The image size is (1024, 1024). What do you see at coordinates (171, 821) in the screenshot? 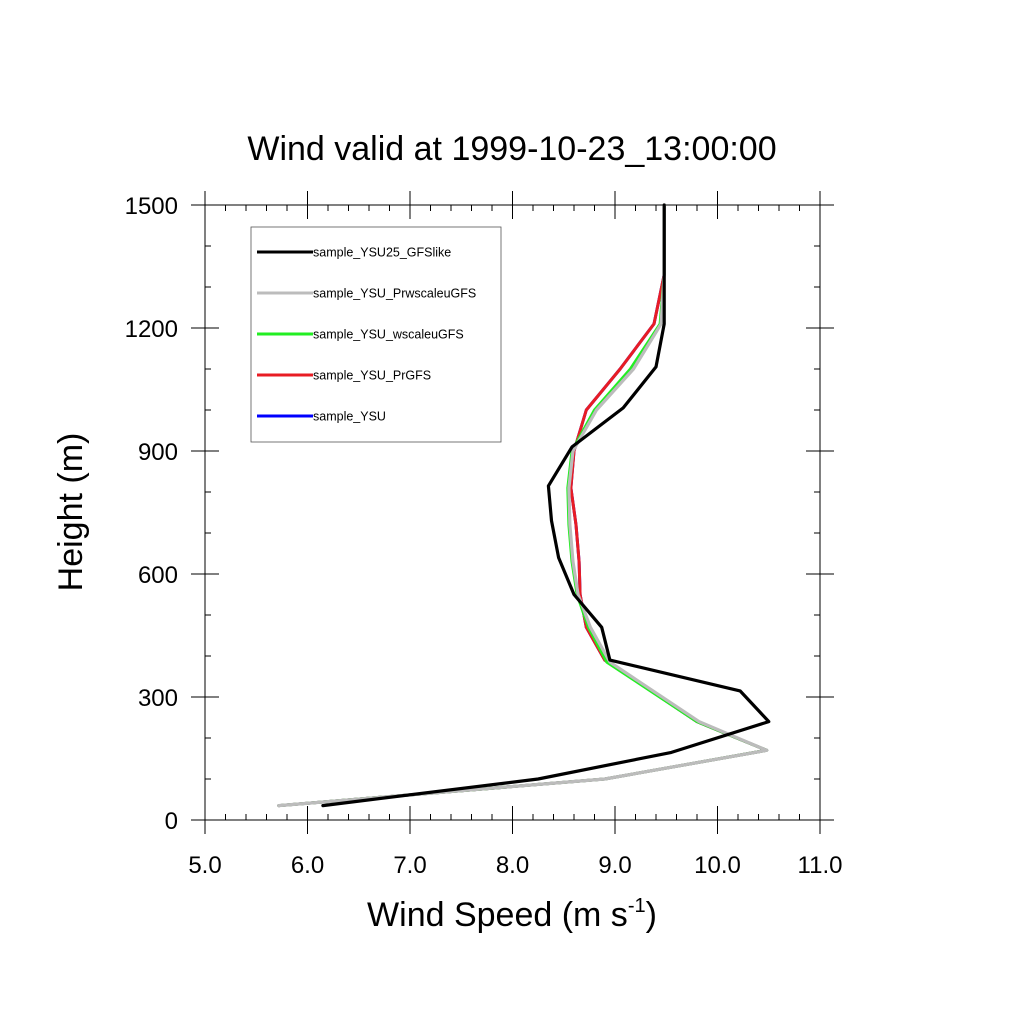
I see `y-tick-label: 0` at bounding box center [171, 821].